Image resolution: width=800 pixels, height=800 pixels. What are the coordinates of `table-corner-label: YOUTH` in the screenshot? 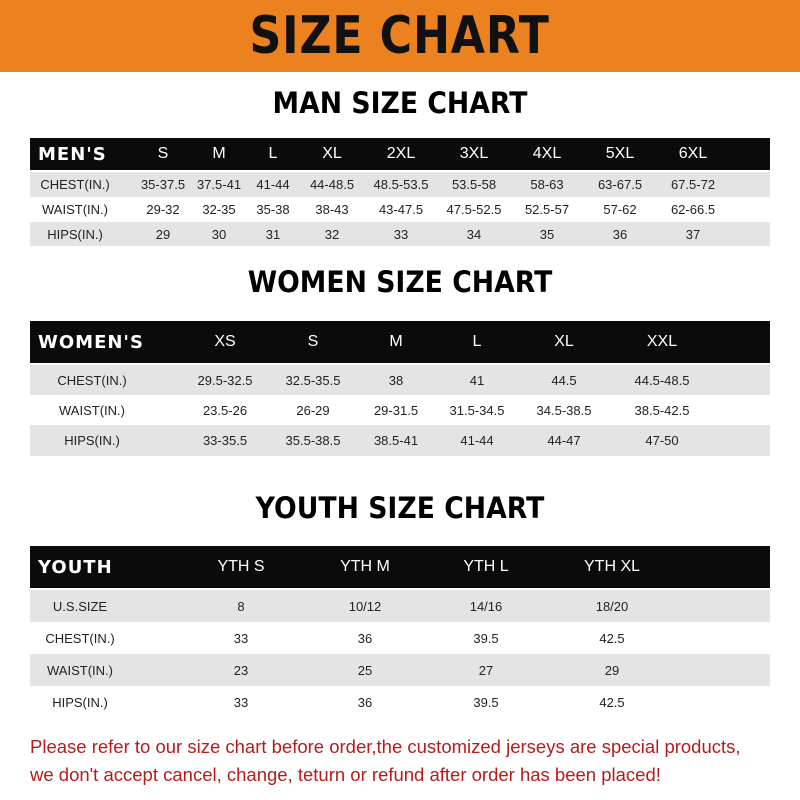 It's located at (75, 567).